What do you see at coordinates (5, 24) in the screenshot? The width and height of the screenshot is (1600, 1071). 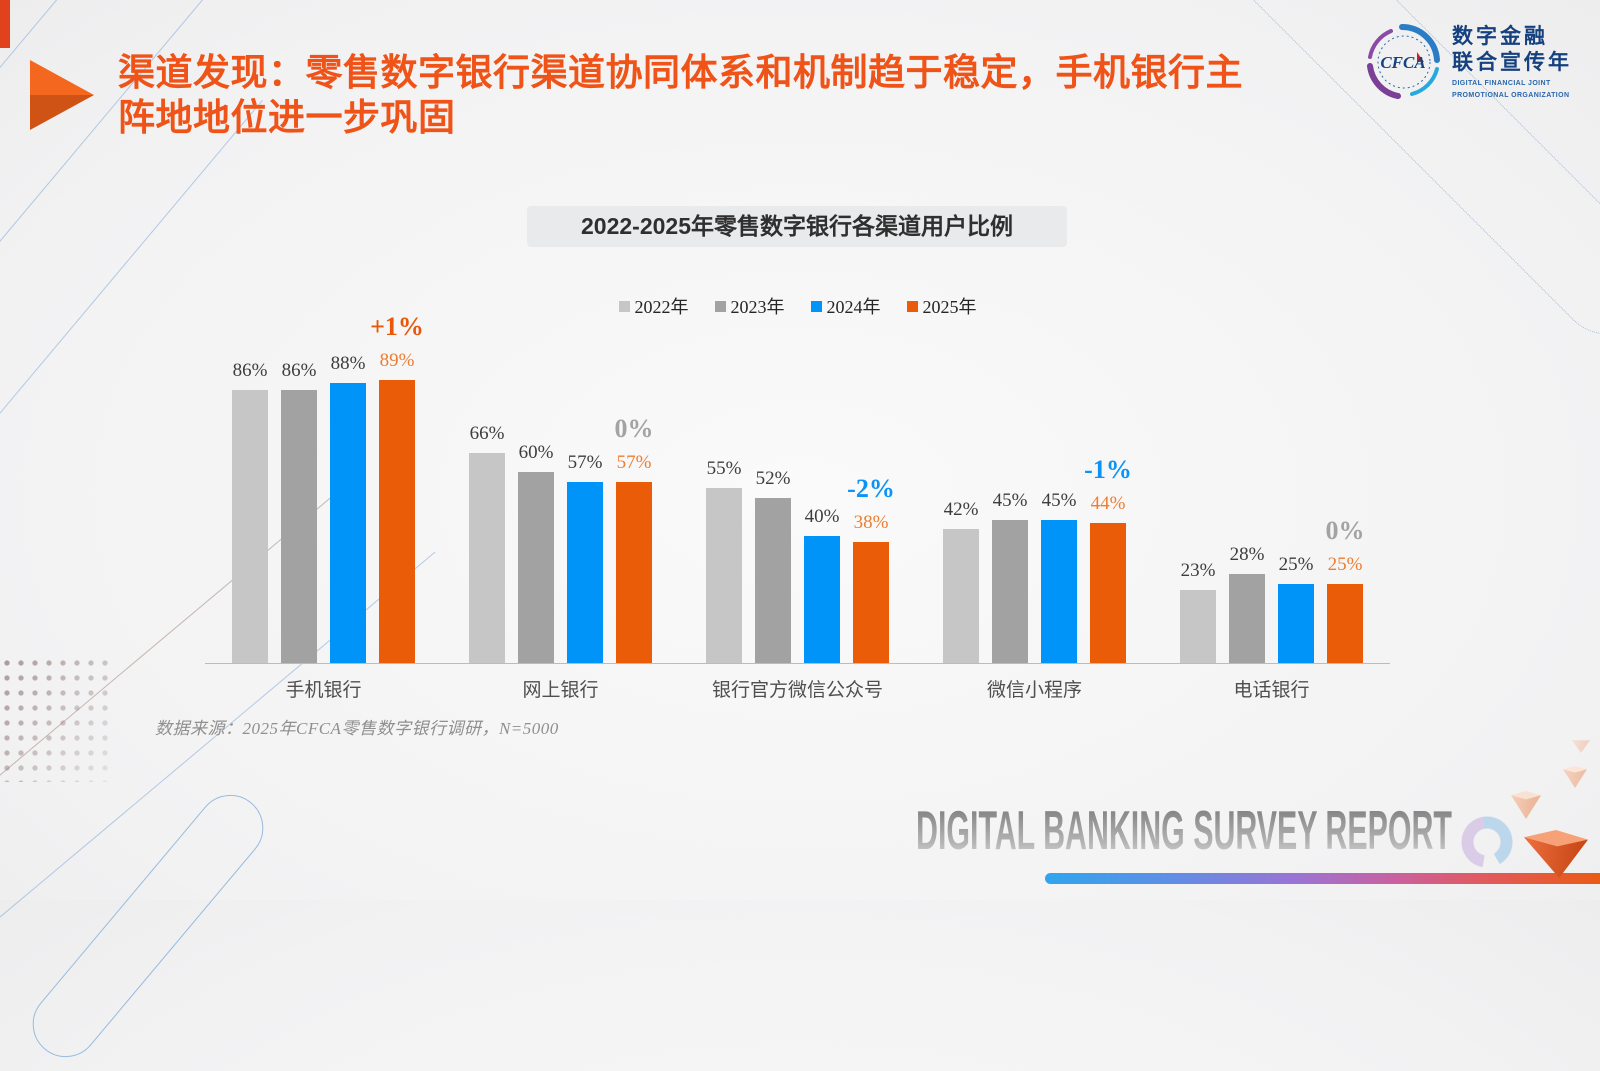 I see `corner-accent` at bounding box center [5, 24].